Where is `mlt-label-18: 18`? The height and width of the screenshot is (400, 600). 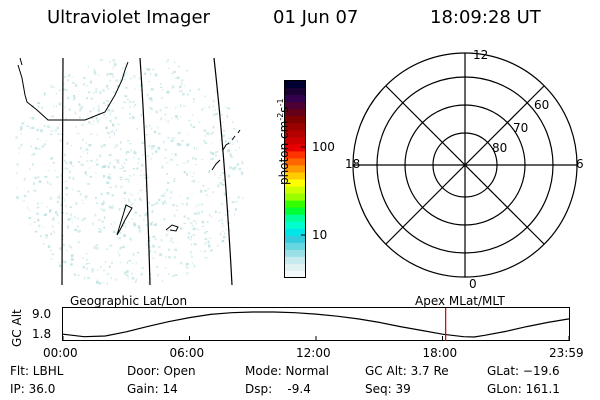
mlt-label-18: 18 is located at coordinates (352, 164).